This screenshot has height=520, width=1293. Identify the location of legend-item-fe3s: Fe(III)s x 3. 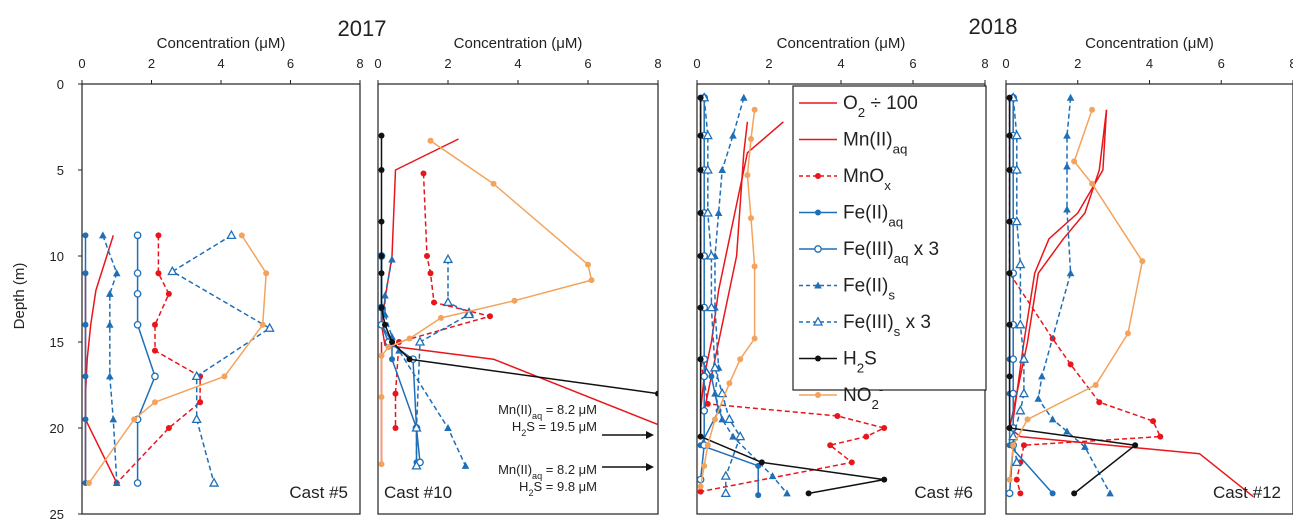
(865, 325).